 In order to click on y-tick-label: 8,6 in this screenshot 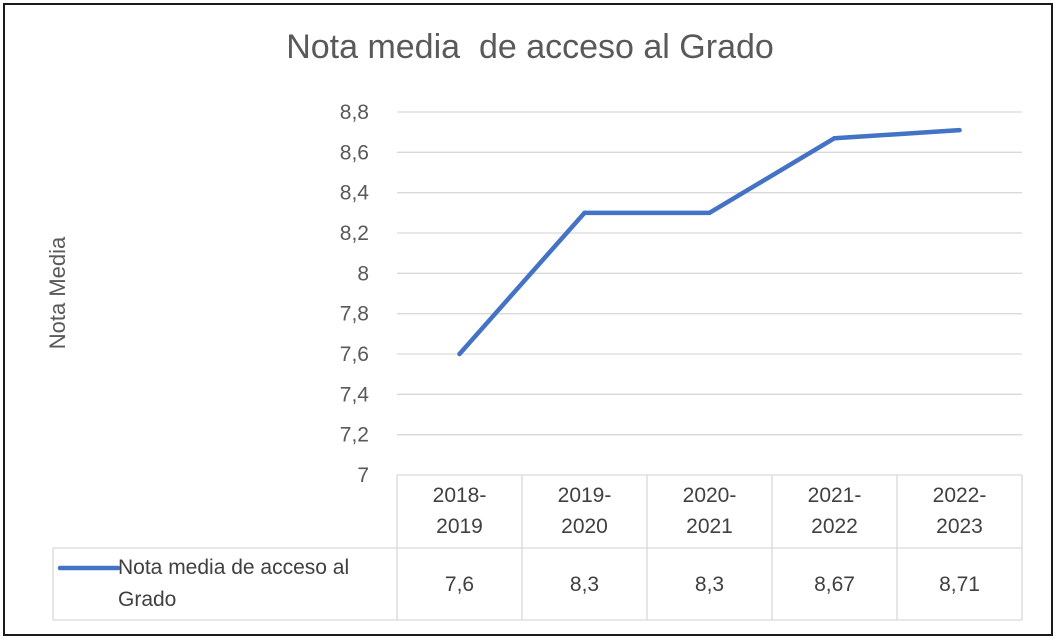, I will do `click(354, 152)`.